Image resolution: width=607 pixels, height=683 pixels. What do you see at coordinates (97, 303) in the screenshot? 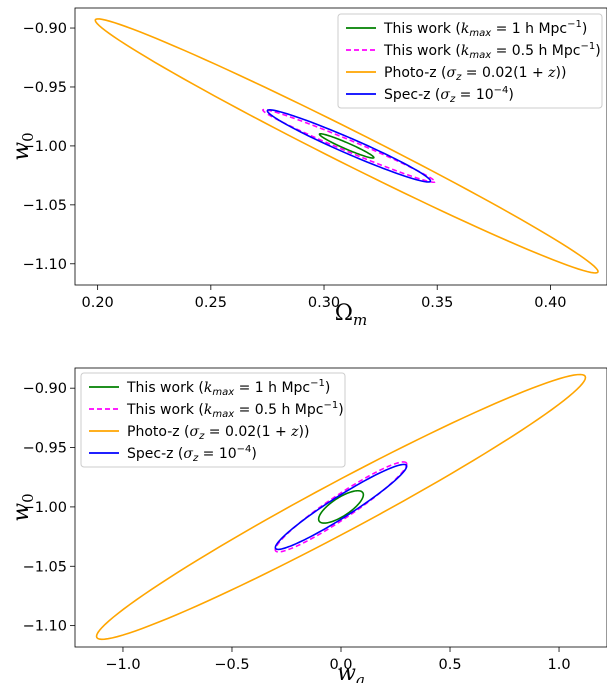
I see `x-tick-label: 0.20` at bounding box center [97, 303].